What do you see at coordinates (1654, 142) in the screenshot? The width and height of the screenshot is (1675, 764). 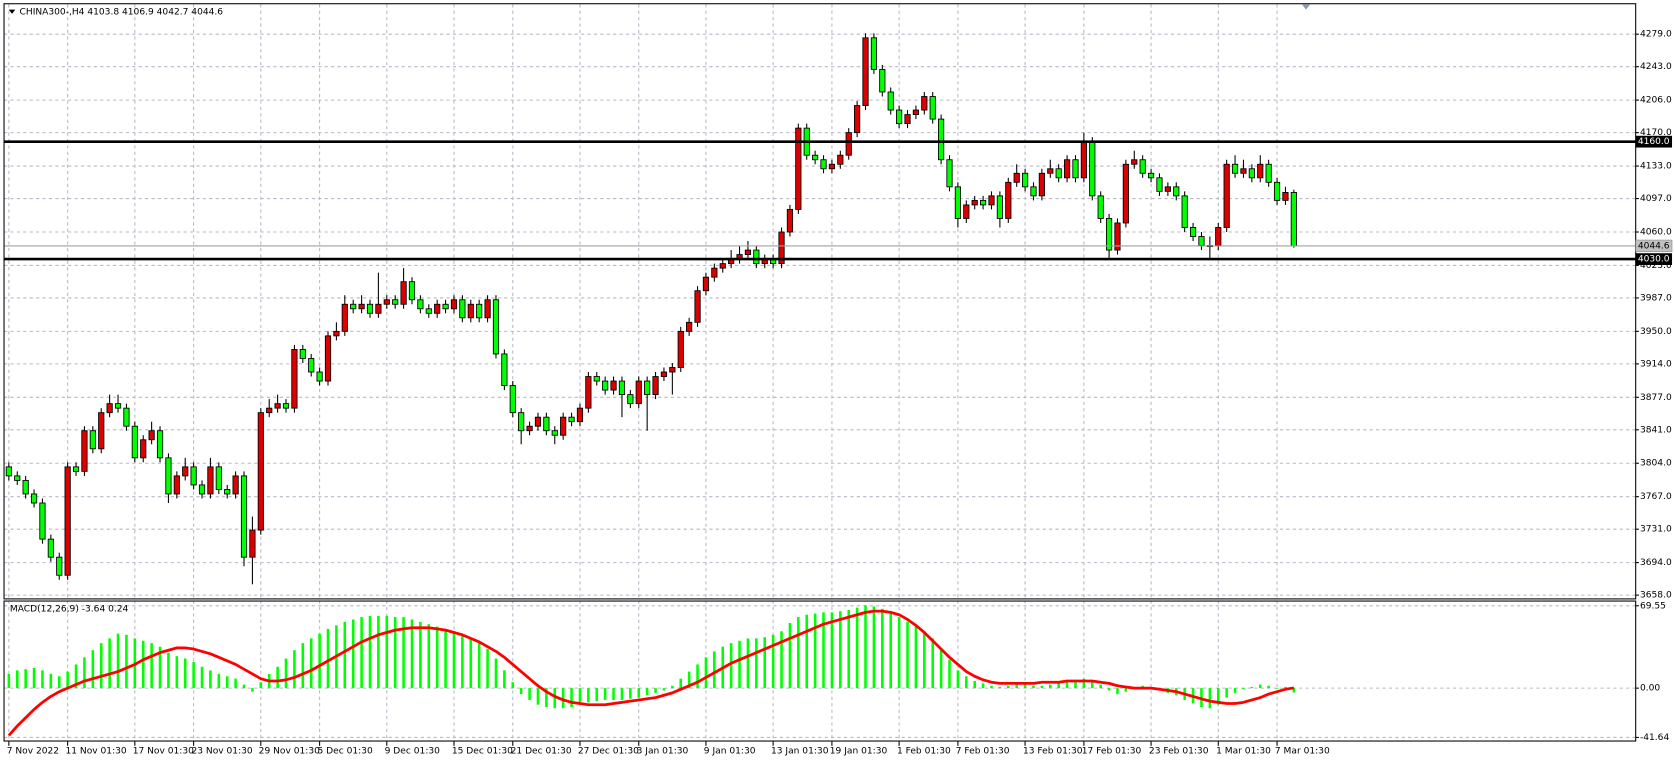 I see `level-label: 4160.0` at bounding box center [1654, 142].